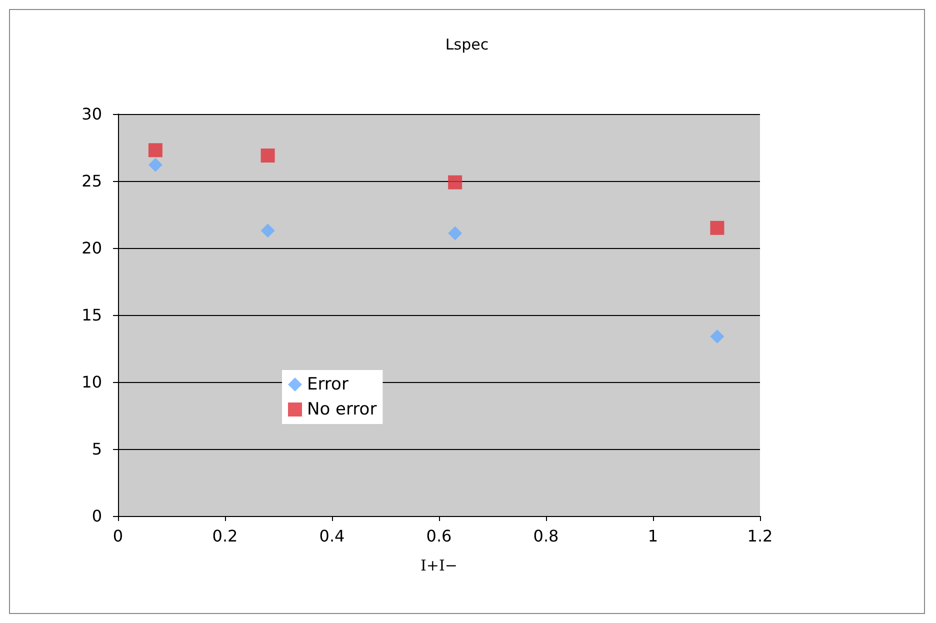  Describe the element at coordinates (760, 536) in the screenshot. I see `x-tick-label: 1.2` at that location.